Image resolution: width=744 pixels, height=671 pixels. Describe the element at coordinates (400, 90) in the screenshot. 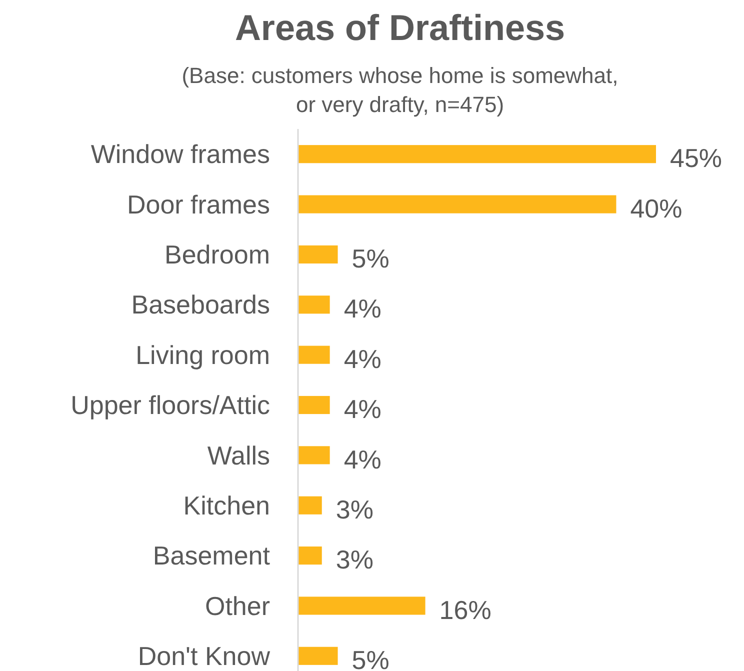

I see `chart-subtitle: (Base: customers whose home is somewhat, or very drafty, n=475)` at that location.